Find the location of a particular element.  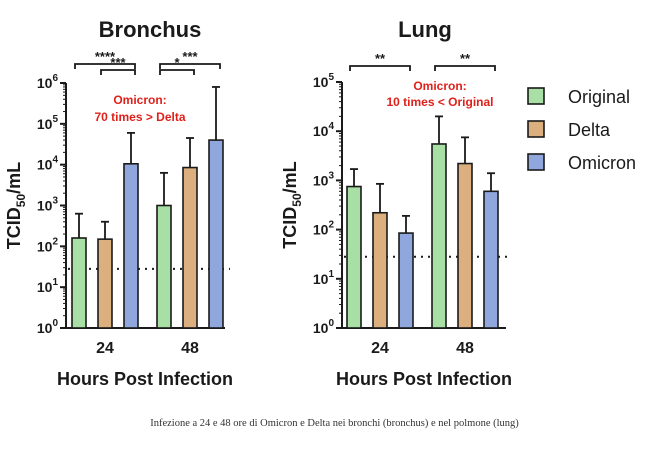

chart-title: Bronchus is located at coordinates (150, 29).